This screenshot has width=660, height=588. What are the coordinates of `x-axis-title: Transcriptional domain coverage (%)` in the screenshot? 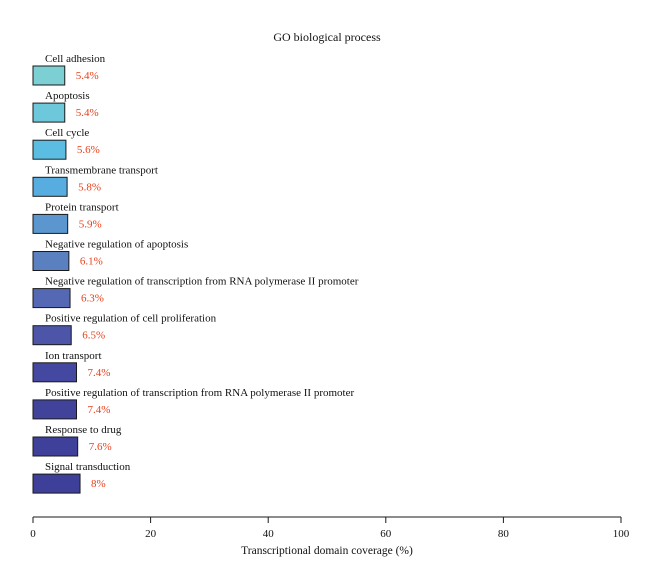 It's located at (327, 551).